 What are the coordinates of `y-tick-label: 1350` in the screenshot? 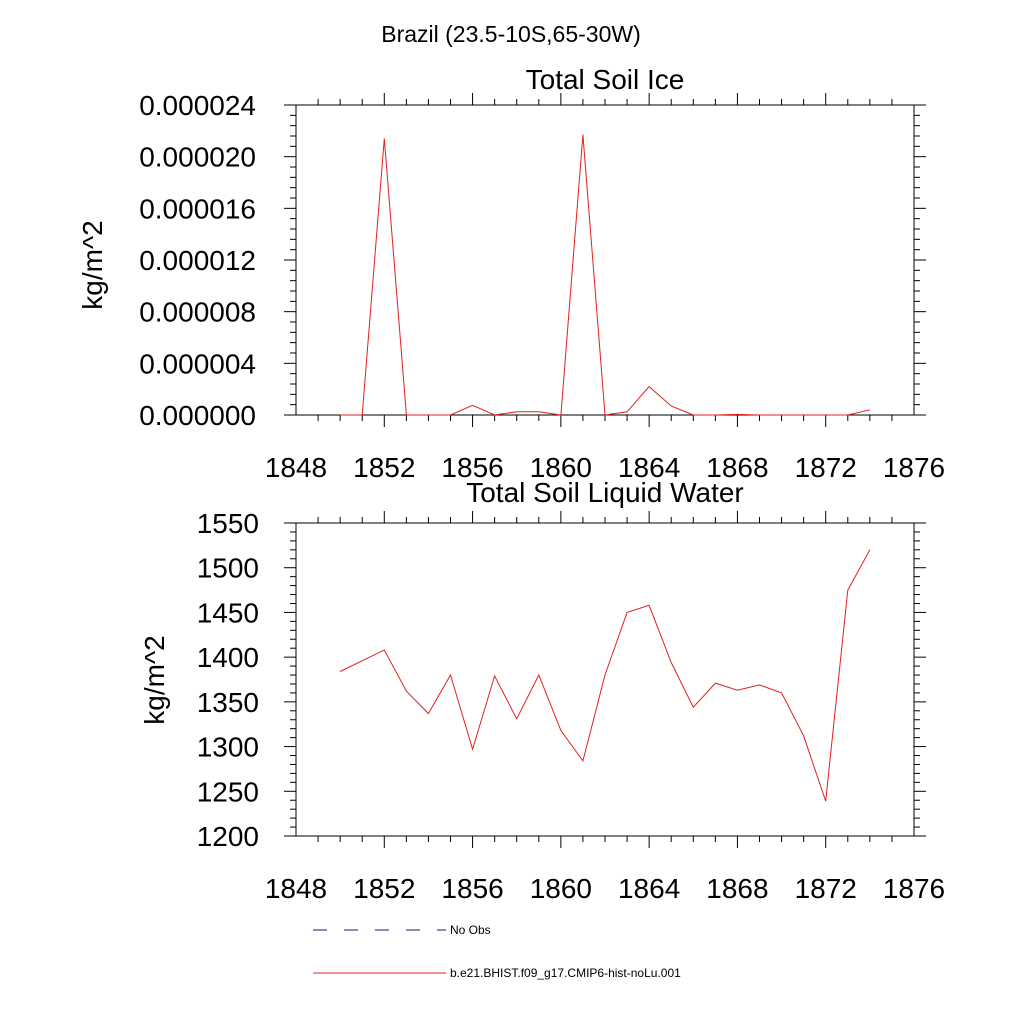 It's located at (228, 702).